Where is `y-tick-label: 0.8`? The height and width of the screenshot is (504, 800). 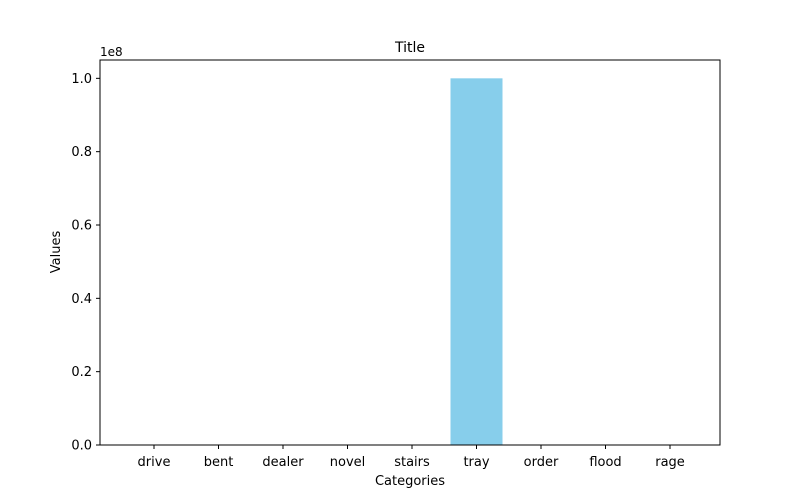
y-tick-label: 0.8 is located at coordinates (81, 152).